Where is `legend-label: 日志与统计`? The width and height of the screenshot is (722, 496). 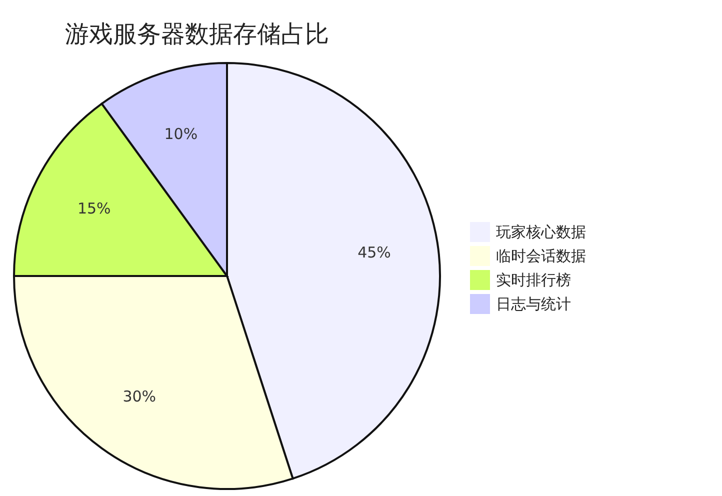 legend-label: 日志与统计 is located at coordinates (533, 304).